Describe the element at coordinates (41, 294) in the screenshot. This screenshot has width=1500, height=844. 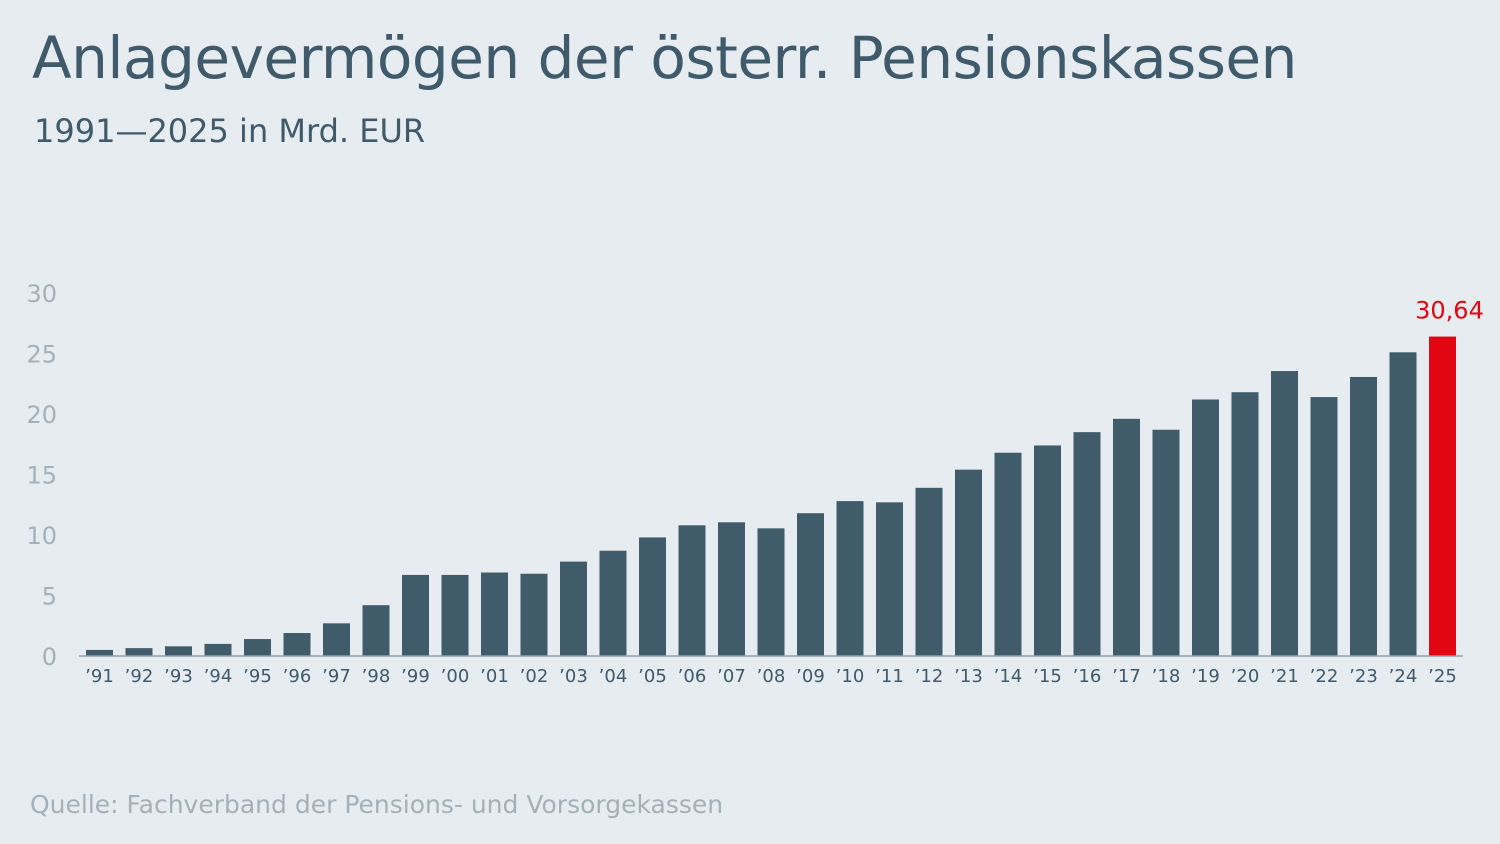
I see `y-tick-label: 30` at that location.